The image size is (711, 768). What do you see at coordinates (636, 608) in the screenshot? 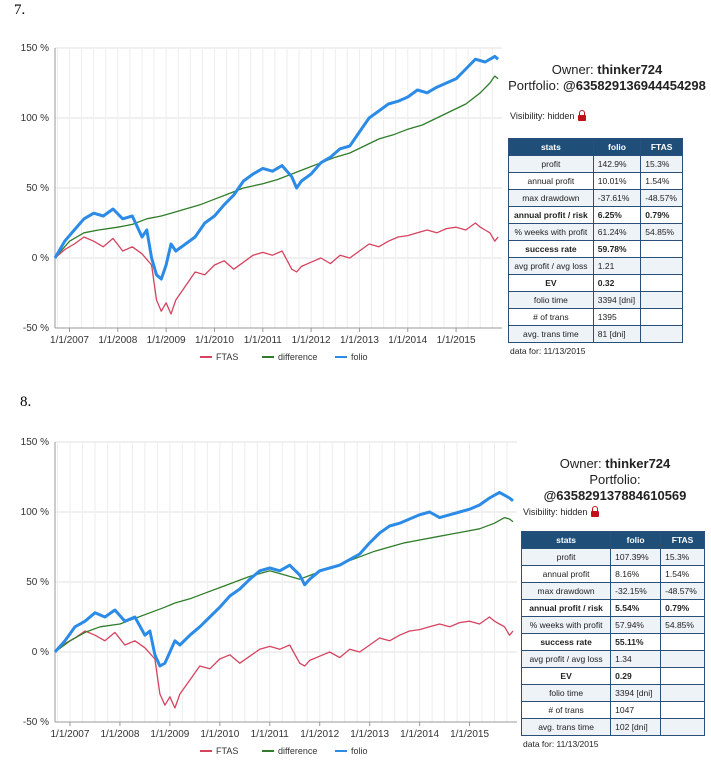
I see `stats-cell-folio: 5.54%` at bounding box center [636, 608].